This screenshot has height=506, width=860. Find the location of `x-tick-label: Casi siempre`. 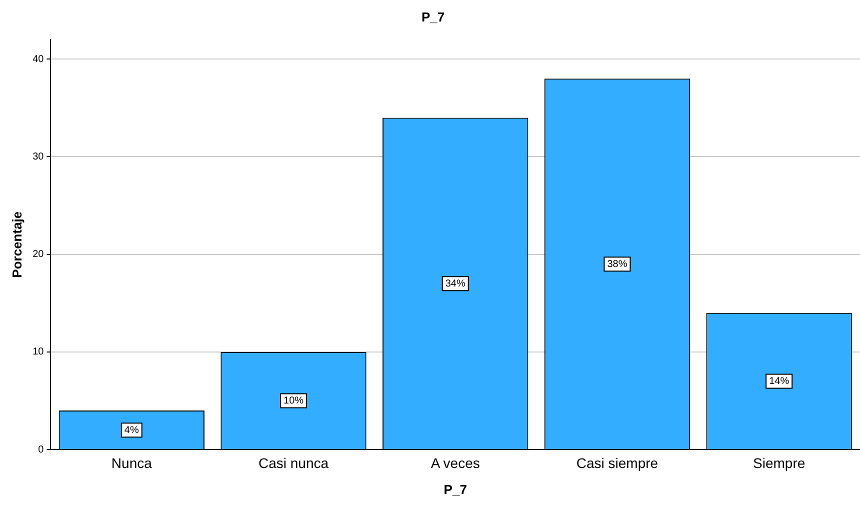

x-tick-label: Casi siempre is located at coordinates (617, 462).